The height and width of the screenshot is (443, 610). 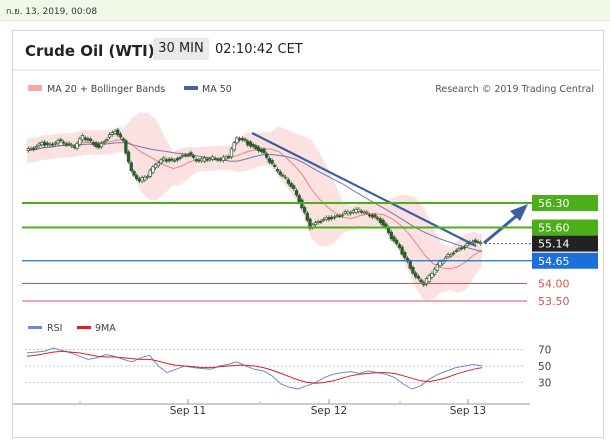 What do you see at coordinates (181, 49) in the screenshot?
I see `timeframe-badge: 30 MIN` at bounding box center [181, 49].